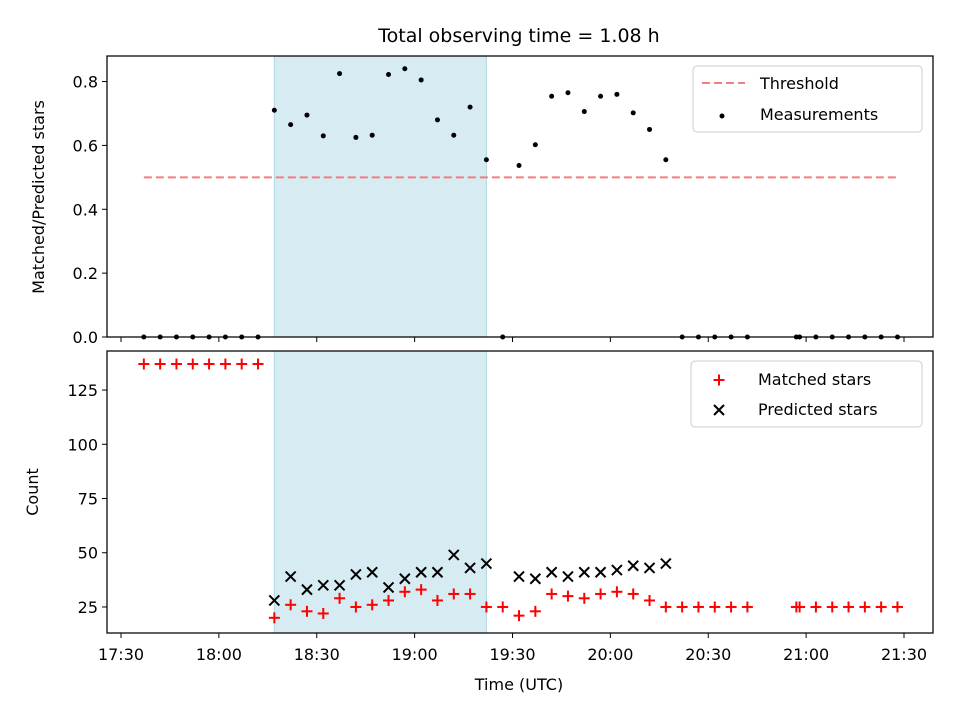  I want to click on bottom-ytick-tick-label: 125, so click(82, 390).